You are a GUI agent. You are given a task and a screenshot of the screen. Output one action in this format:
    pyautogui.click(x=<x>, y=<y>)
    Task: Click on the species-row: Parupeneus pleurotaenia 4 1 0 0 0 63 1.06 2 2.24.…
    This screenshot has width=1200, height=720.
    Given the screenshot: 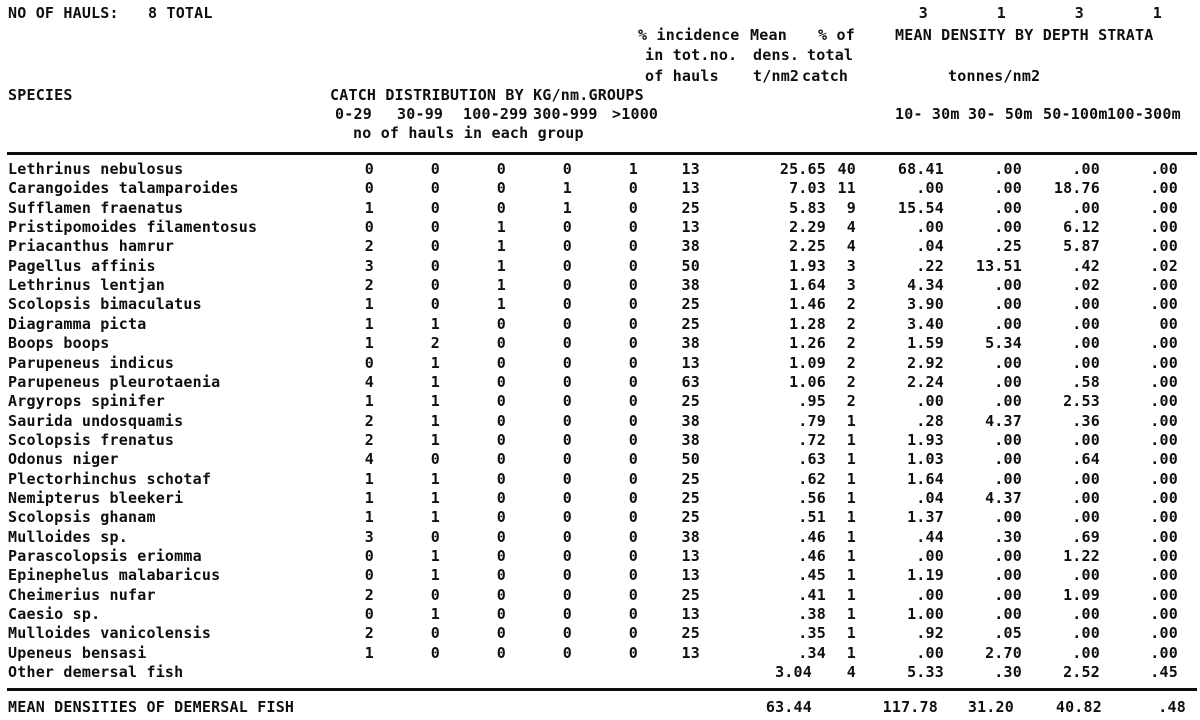 What is the action you would take?
    pyautogui.click(x=600, y=384)
    